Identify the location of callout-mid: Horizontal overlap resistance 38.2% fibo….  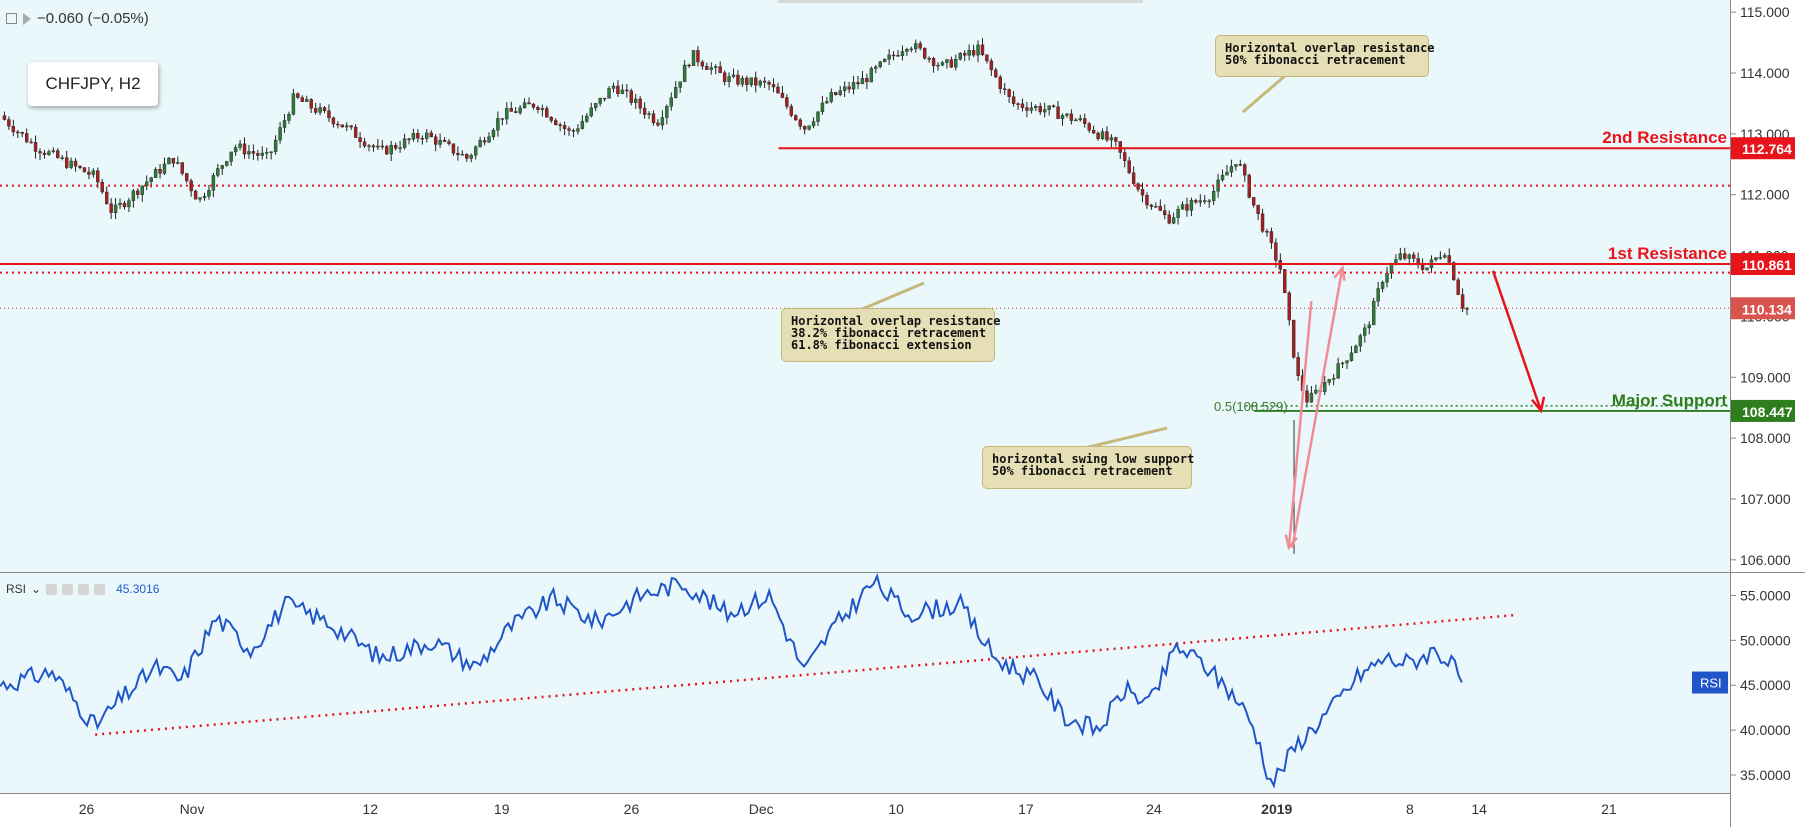
(891, 335).